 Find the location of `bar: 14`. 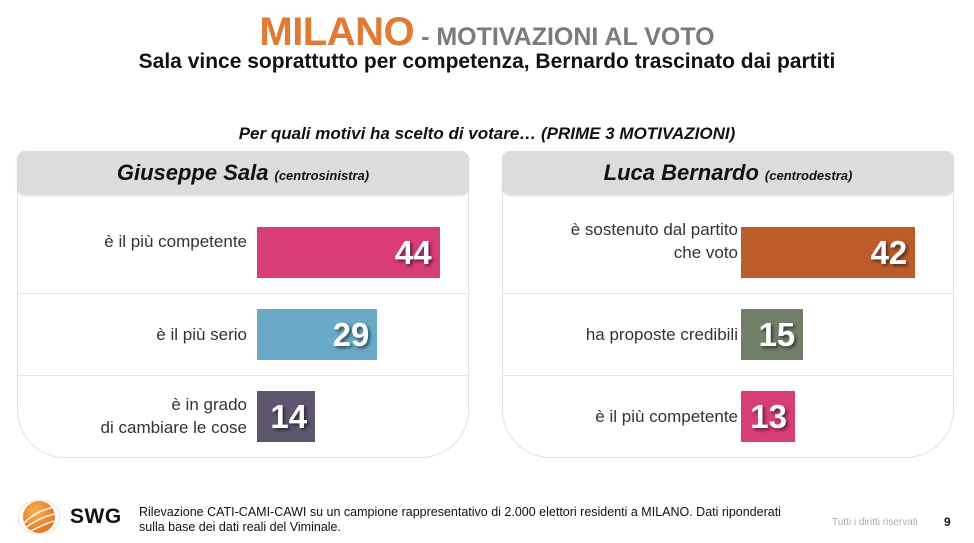

bar: 14 is located at coordinates (286, 416).